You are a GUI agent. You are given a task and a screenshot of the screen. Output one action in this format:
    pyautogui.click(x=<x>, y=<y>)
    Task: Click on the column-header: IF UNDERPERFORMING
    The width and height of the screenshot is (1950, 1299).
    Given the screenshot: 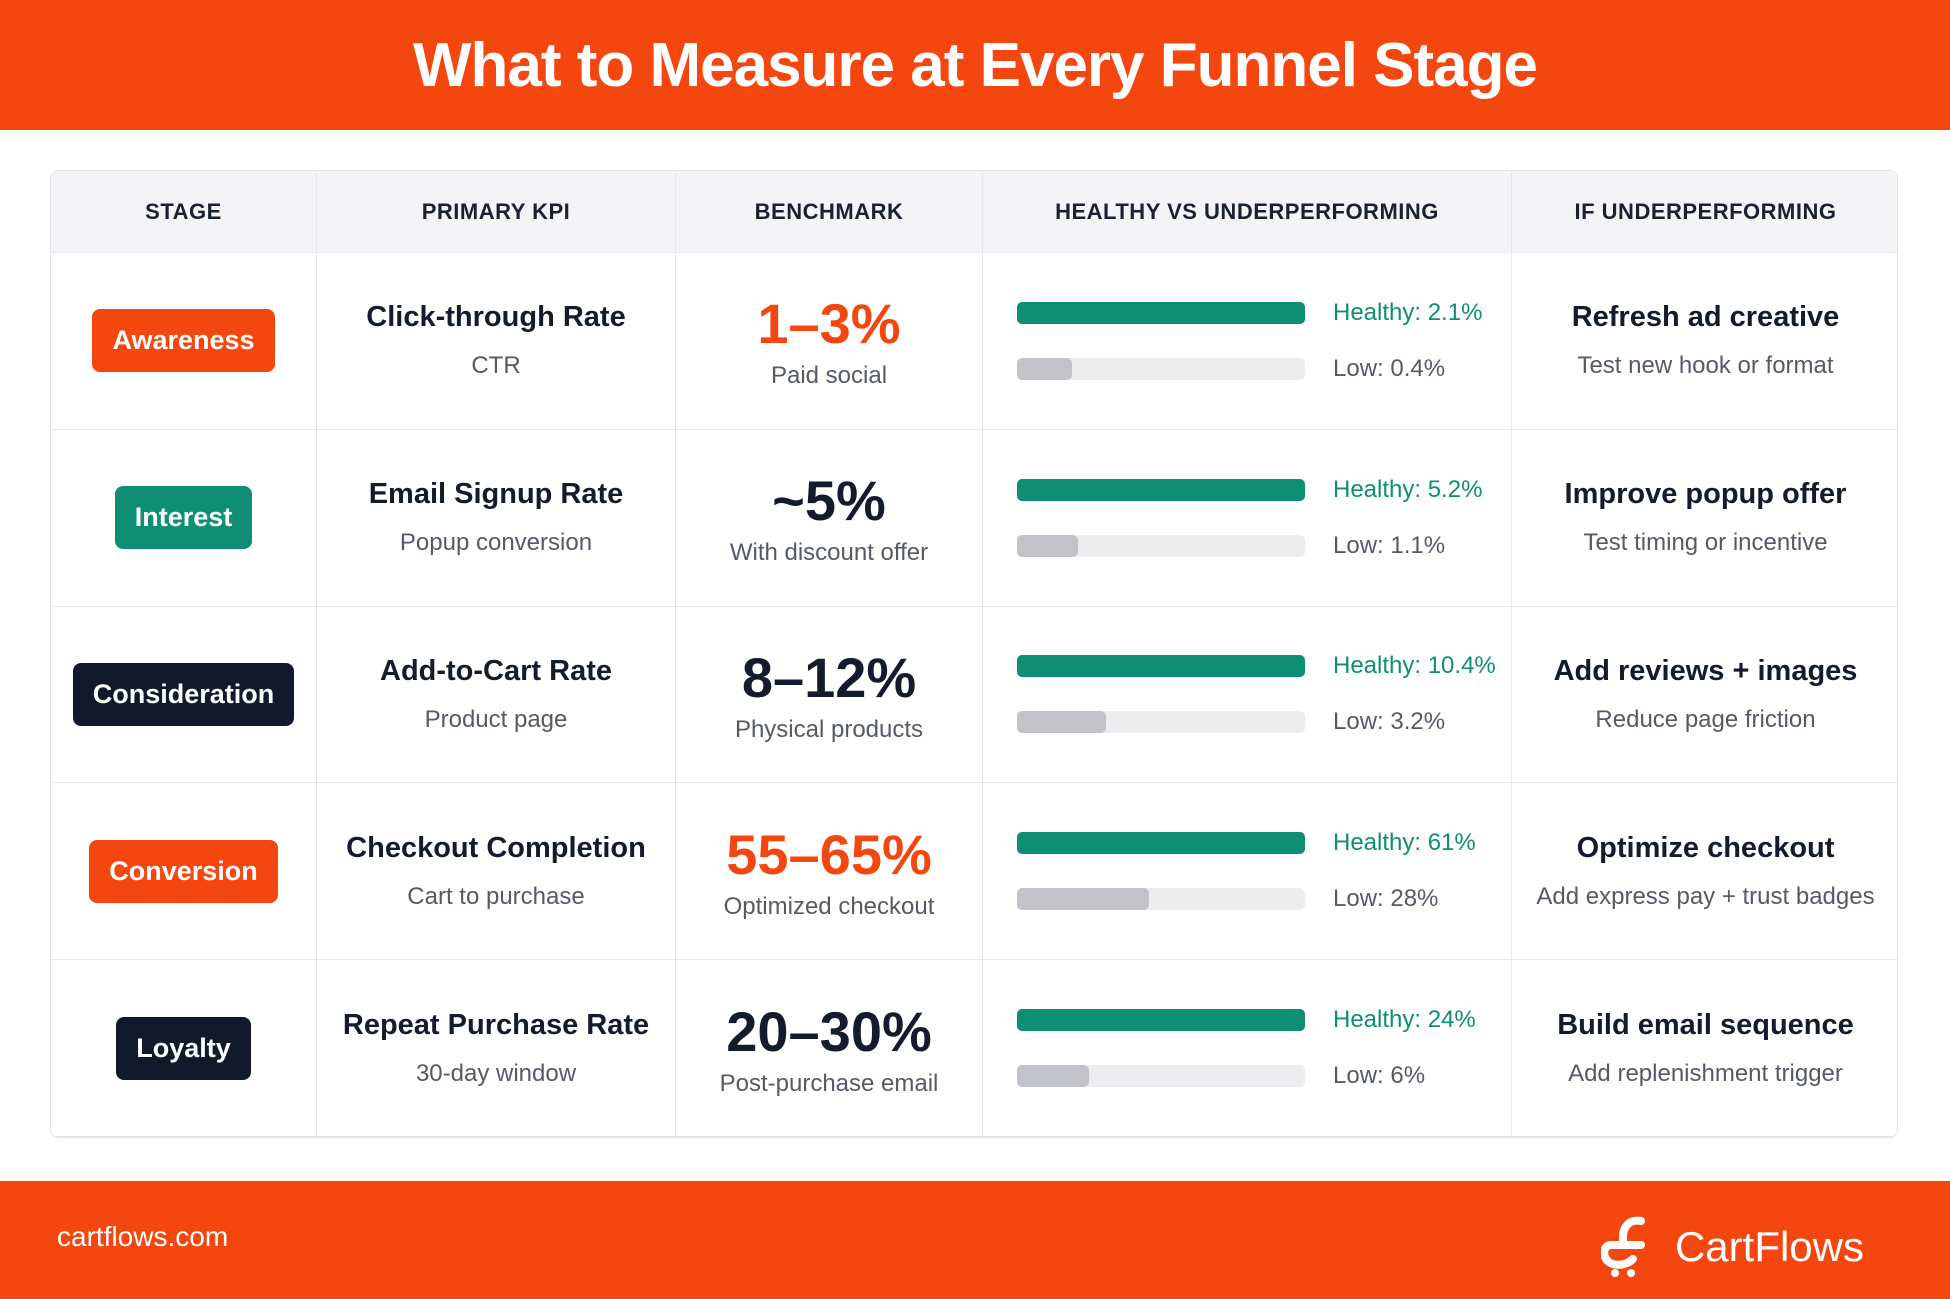 What is the action you would take?
    pyautogui.click(x=1704, y=212)
    